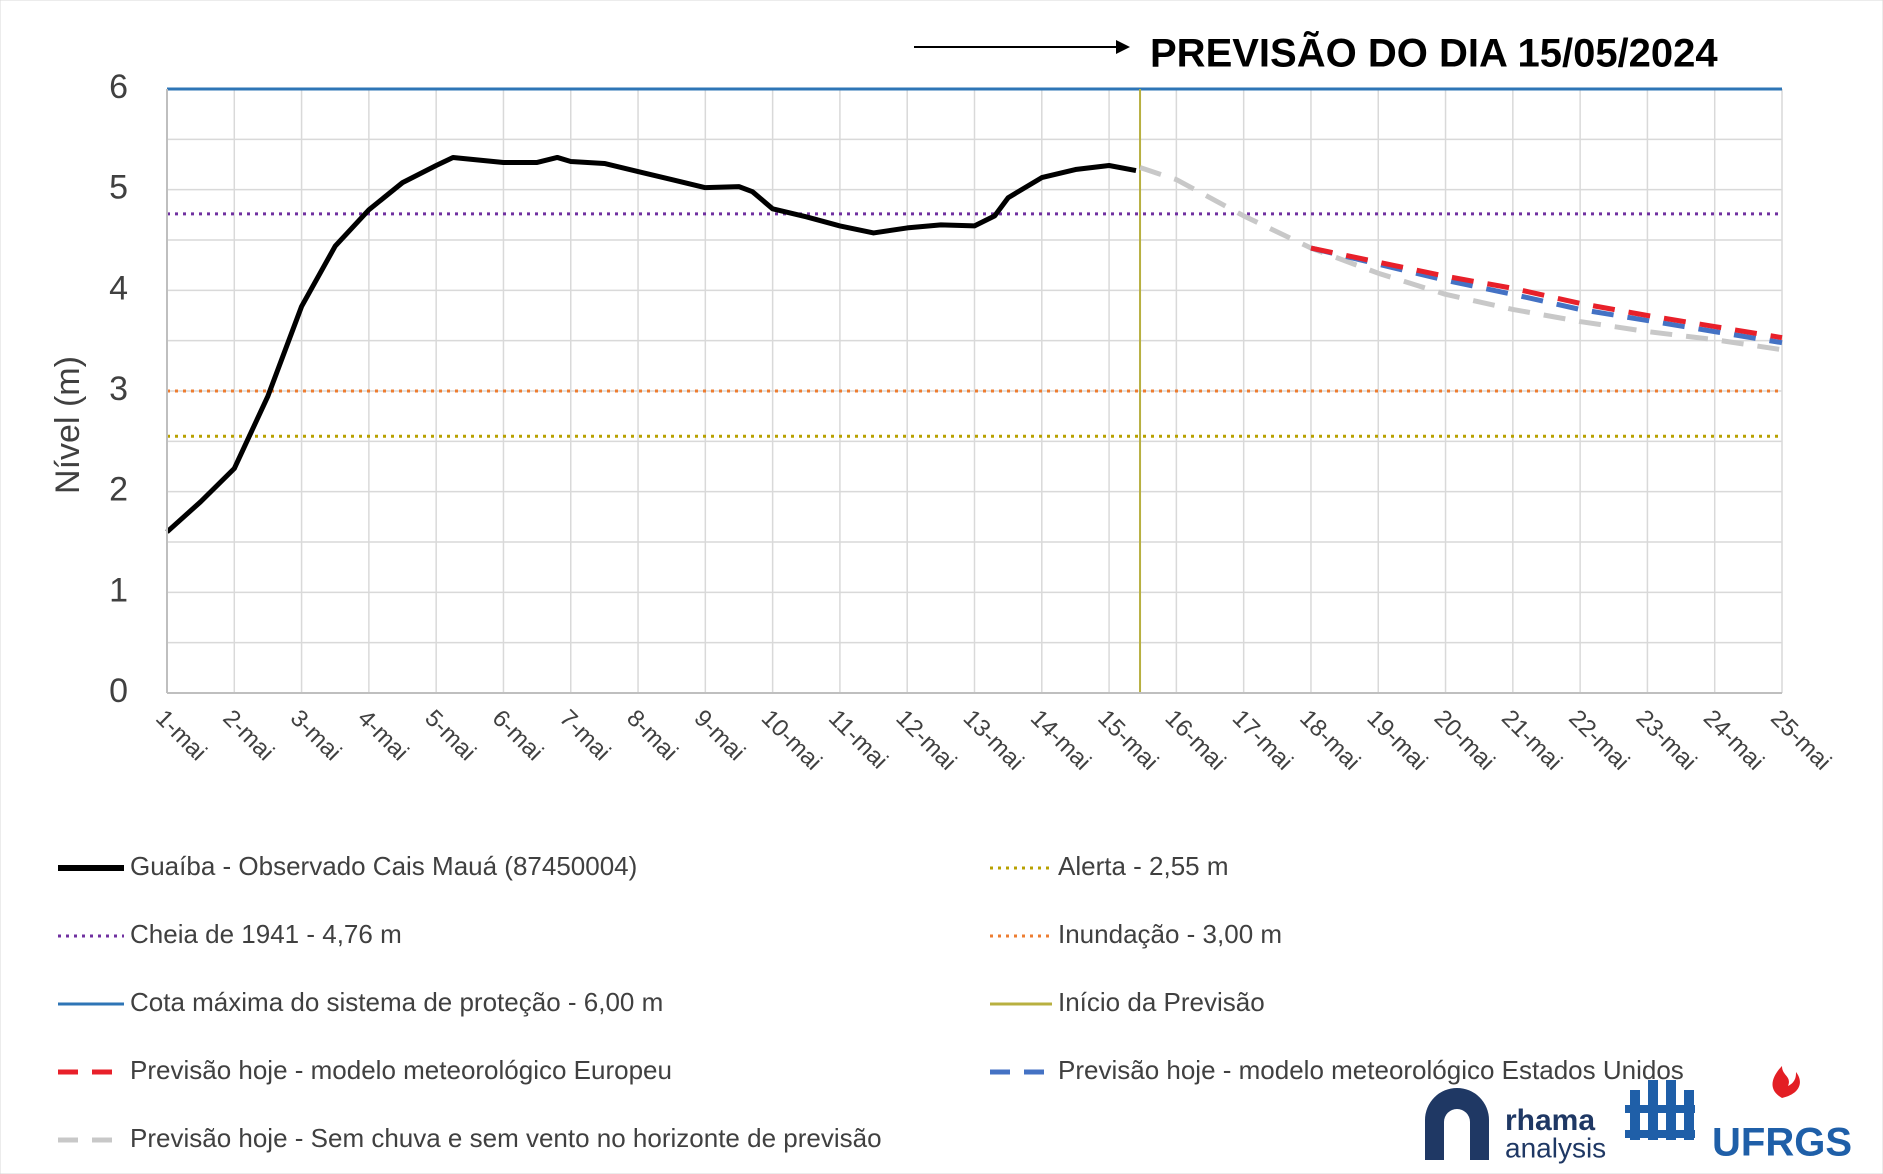  Describe the element at coordinates (1161, 1002) in the screenshot. I see `legend-label: Início da Previsão` at that location.